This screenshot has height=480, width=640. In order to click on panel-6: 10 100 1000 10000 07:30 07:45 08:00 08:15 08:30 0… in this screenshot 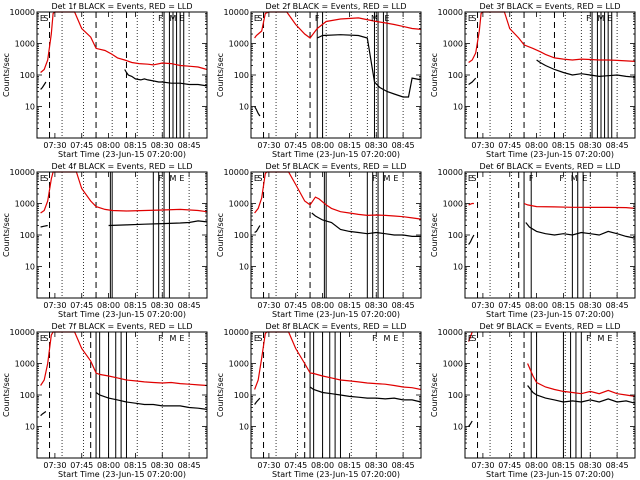, I will do `click(533, 240)`.